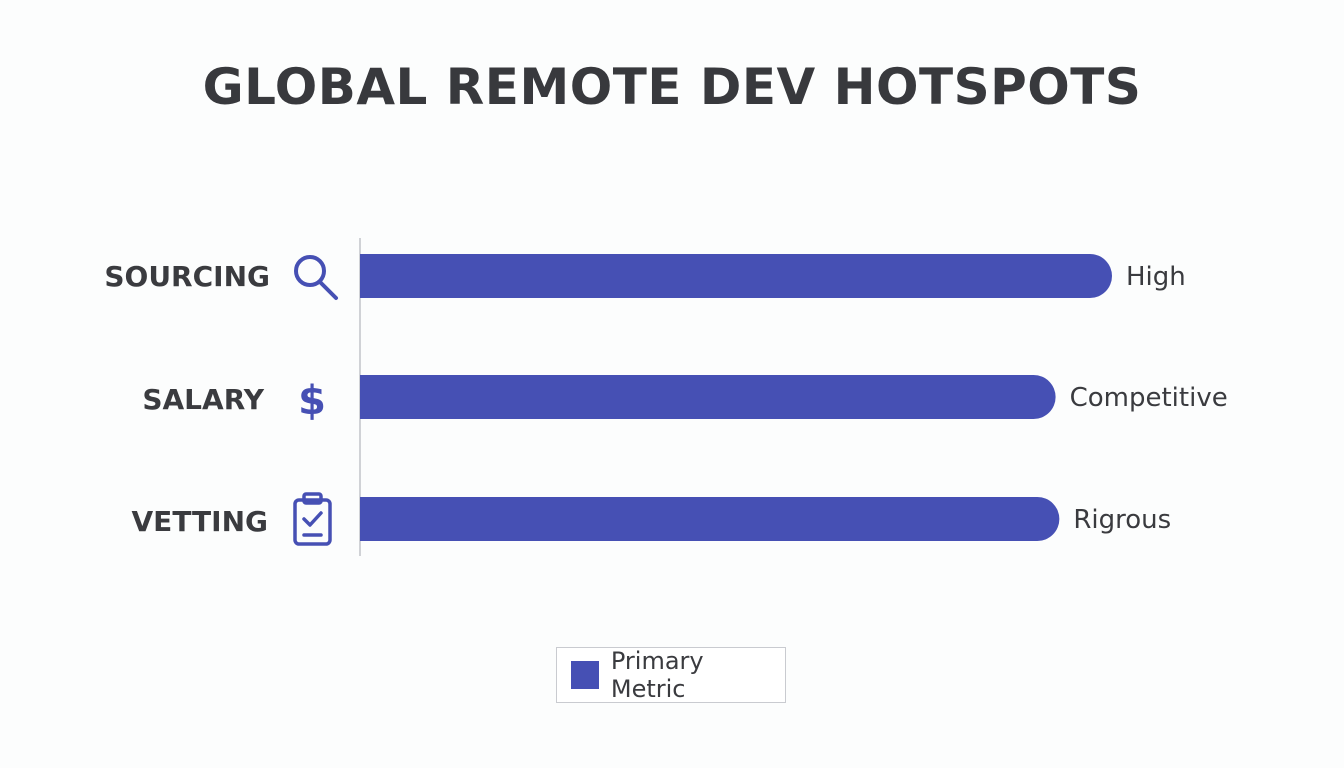 This screenshot has height=768, width=1344. What do you see at coordinates (203, 399) in the screenshot?
I see `category-label-salary: SALARY` at bounding box center [203, 399].